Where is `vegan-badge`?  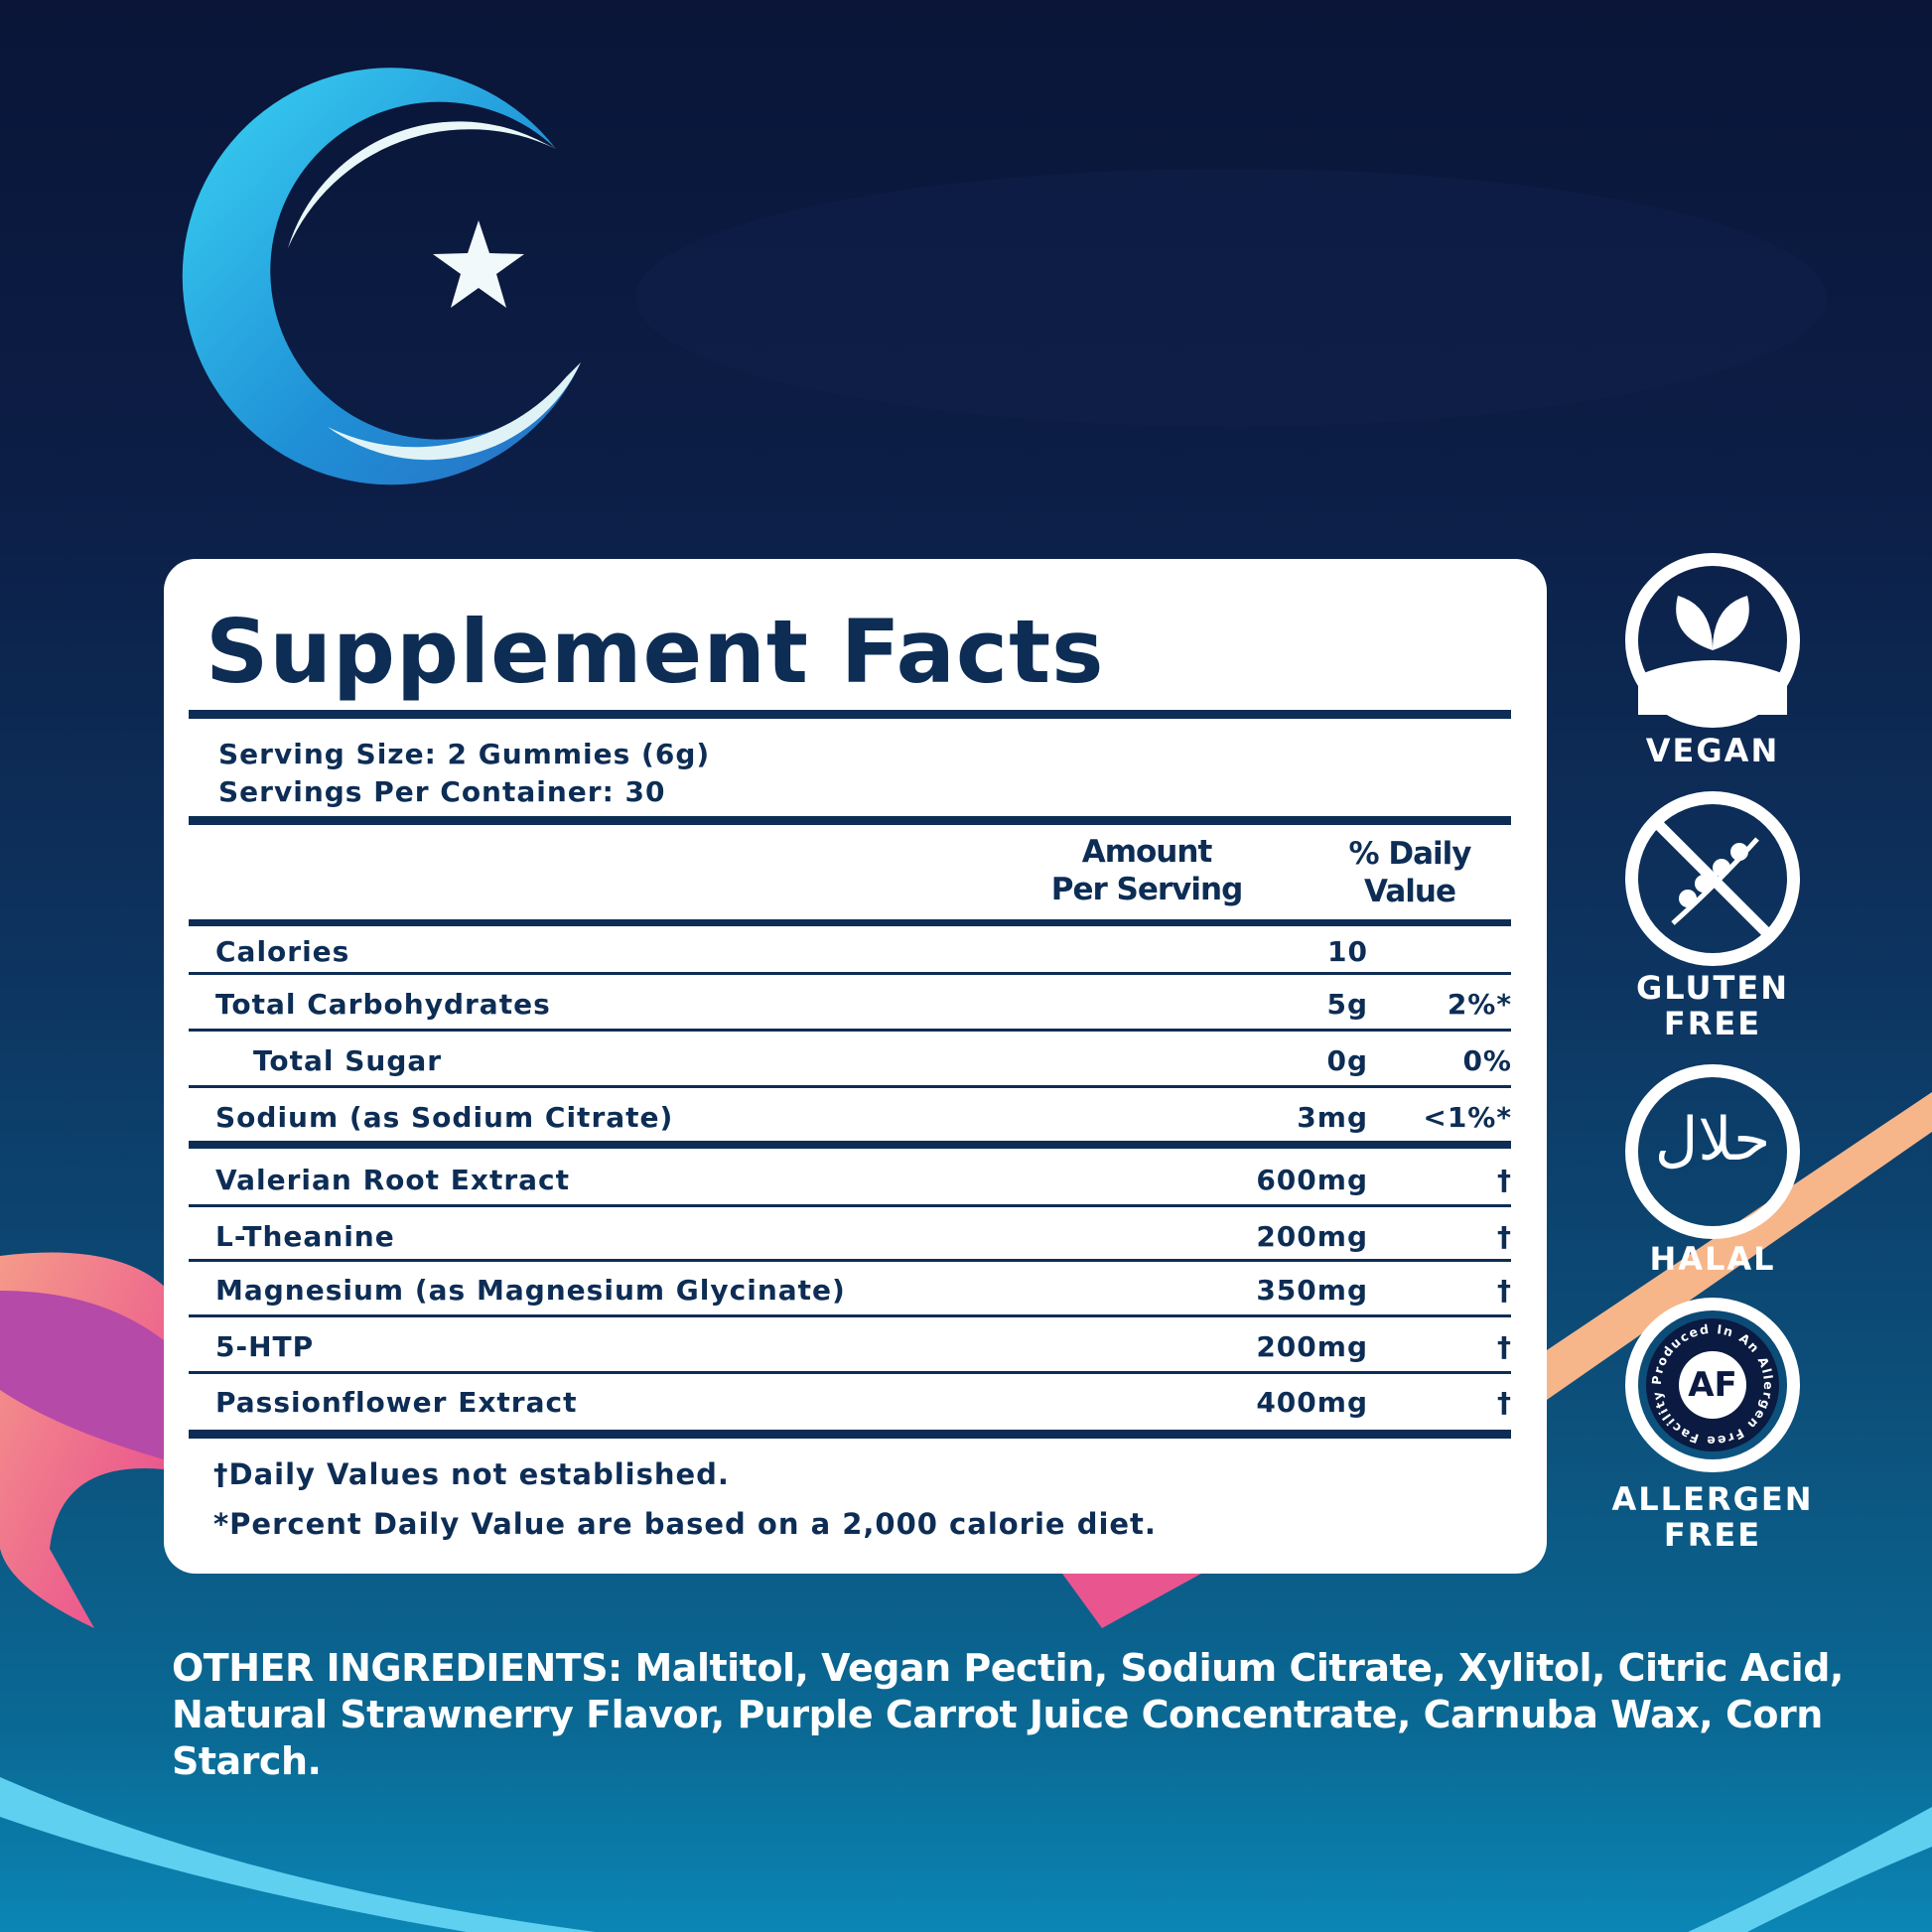 vegan-badge is located at coordinates (1713, 641).